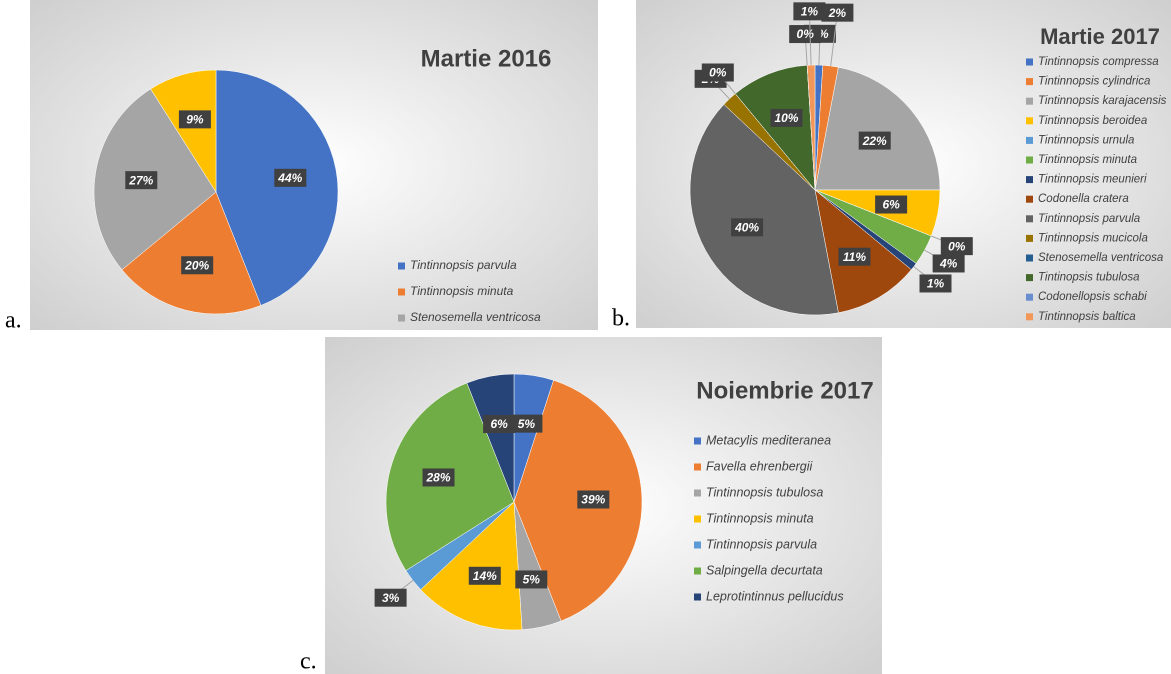  I want to click on value-label: 28%, so click(438, 478).